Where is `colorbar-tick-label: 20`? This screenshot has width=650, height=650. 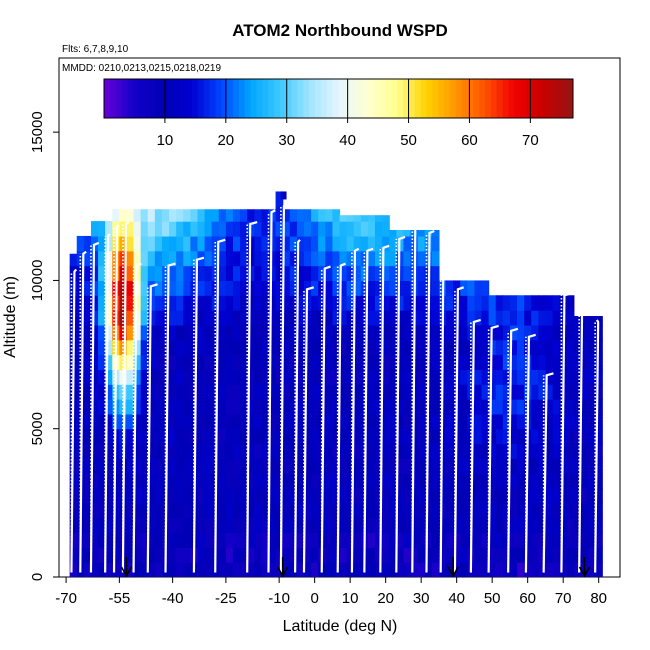 colorbar-tick-label: 20 is located at coordinates (225, 140).